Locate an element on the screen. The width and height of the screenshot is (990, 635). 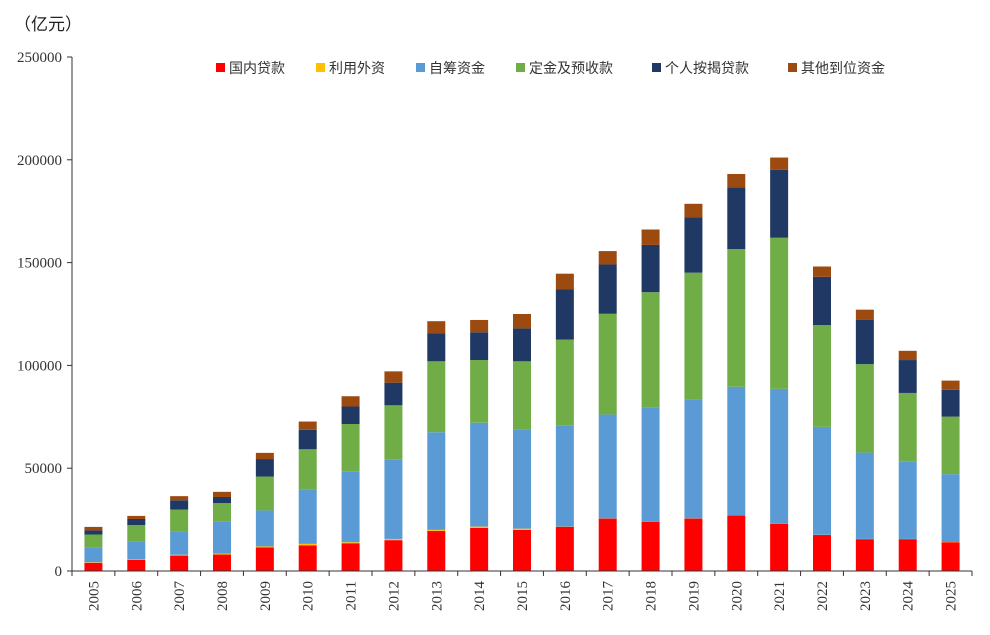
x-tick-label: 2020 is located at coordinates (737, 596).